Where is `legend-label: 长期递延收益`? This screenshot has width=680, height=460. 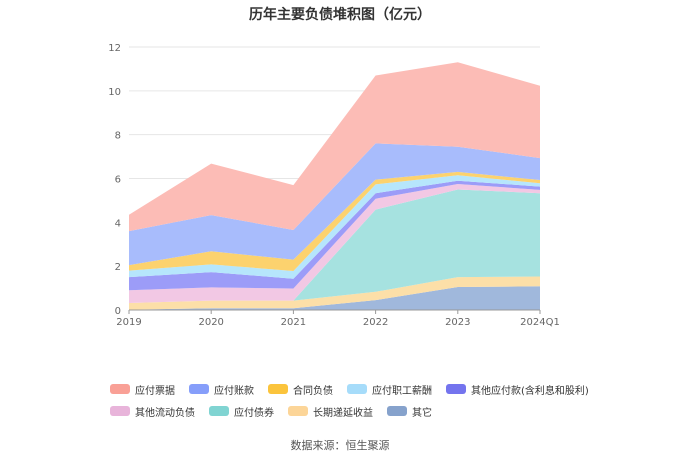
legend-label: 长期递延收益 is located at coordinates (343, 413).